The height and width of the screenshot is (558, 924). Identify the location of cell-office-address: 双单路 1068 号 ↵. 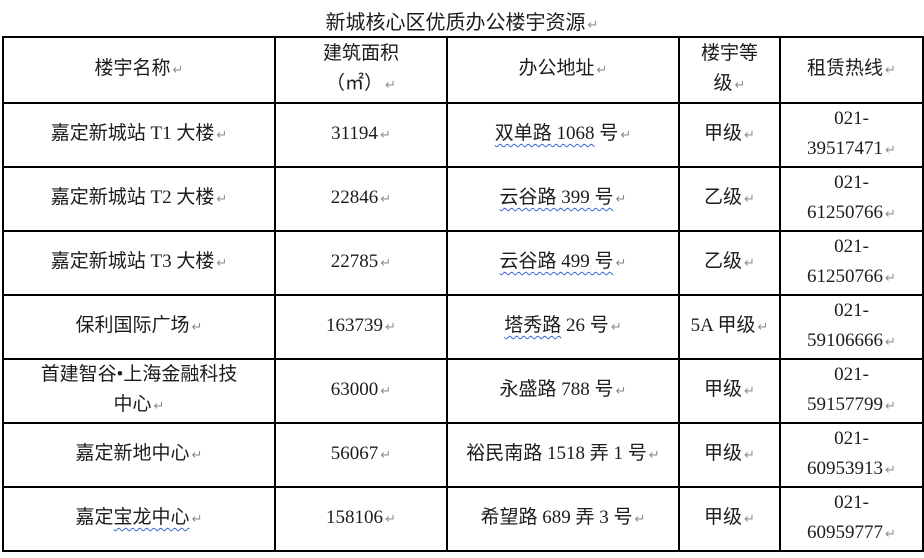
(563, 135).